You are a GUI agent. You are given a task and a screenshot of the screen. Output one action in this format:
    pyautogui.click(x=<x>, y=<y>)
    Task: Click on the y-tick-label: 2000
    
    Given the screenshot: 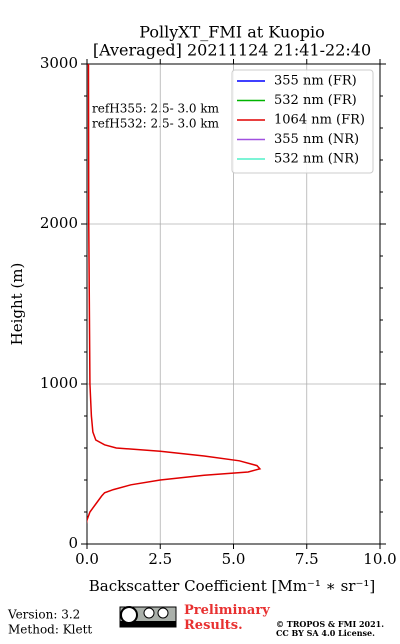 What is the action you would take?
    pyautogui.click(x=59, y=223)
    